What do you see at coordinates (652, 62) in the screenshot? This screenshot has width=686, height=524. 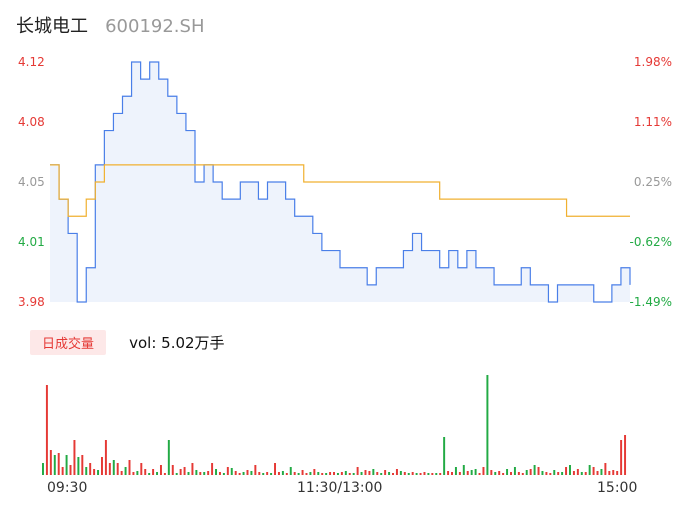 I see `pct-label: 1.98%` at bounding box center [652, 62].